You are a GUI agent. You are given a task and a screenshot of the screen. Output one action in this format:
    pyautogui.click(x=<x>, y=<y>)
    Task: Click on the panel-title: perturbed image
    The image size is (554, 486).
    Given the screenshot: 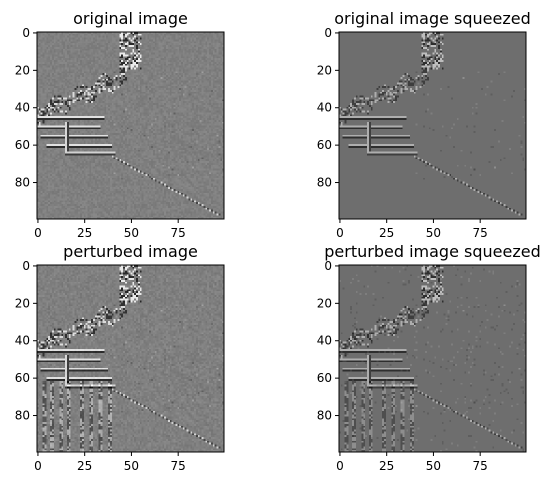 What is the action you would take?
    pyautogui.click(x=130, y=251)
    